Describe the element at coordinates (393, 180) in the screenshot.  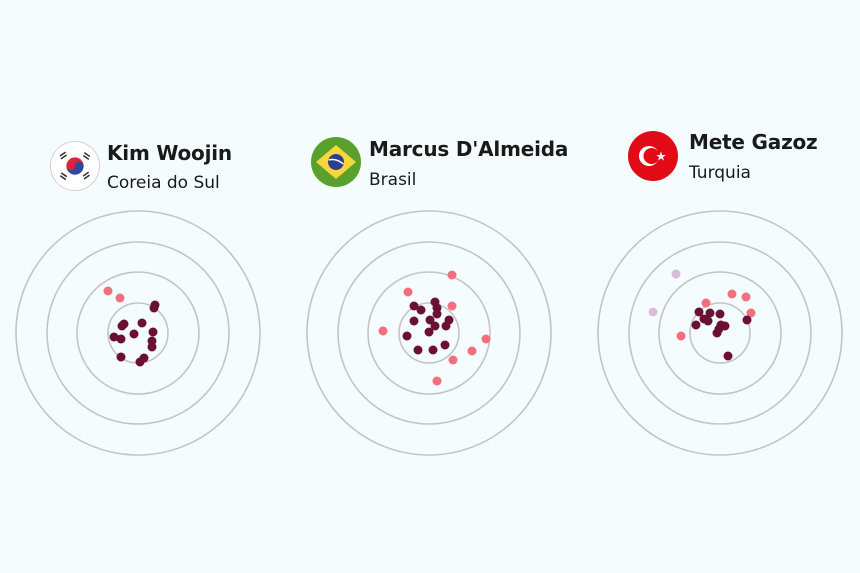
I see `athlete-country: Brasil` at that location.